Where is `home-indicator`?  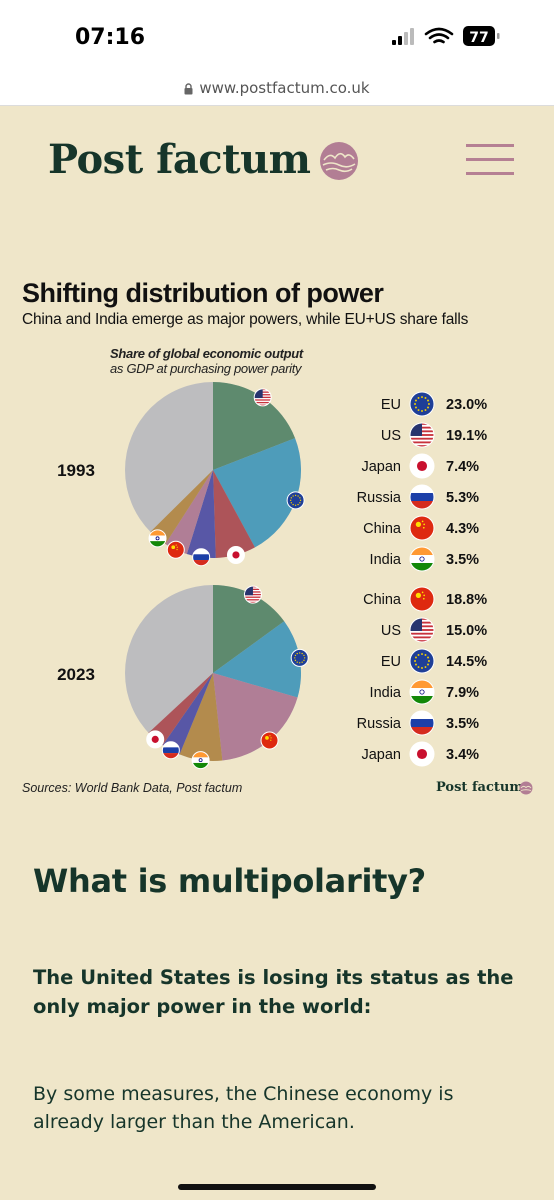 home-indicator is located at coordinates (277, 1187).